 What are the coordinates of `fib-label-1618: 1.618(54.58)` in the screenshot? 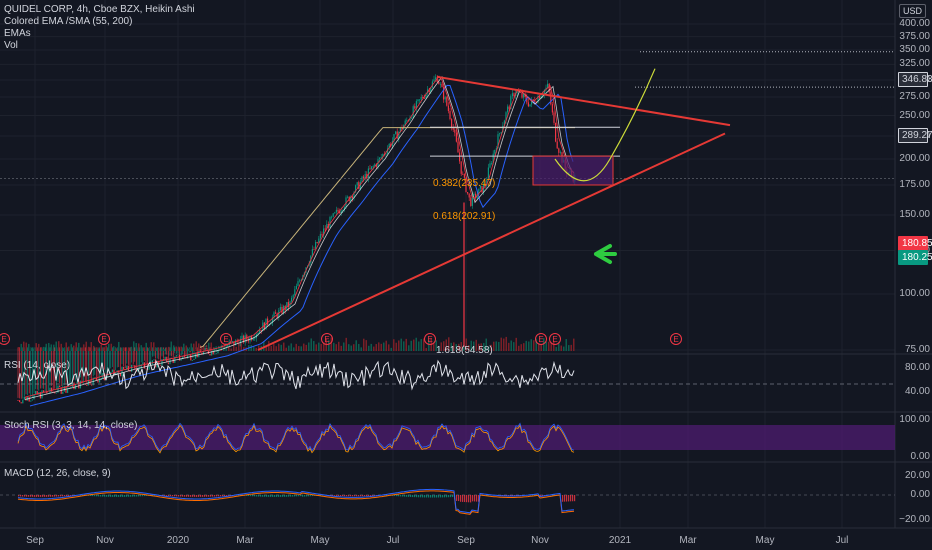 It's located at (464, 350).